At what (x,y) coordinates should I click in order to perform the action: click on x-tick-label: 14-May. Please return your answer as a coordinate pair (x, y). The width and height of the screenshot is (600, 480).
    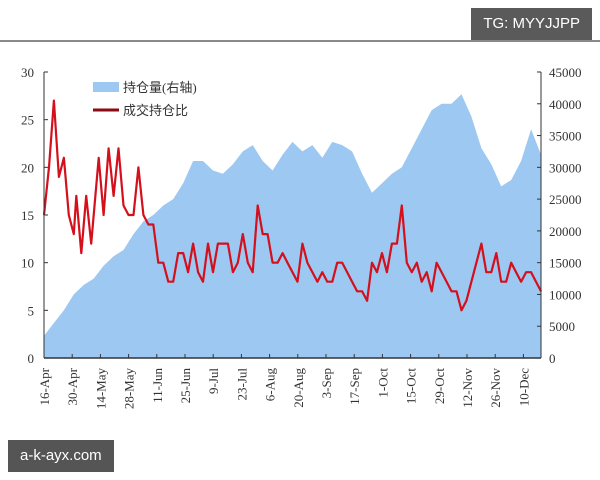
    Looking at the image, I should click on (100, 389).